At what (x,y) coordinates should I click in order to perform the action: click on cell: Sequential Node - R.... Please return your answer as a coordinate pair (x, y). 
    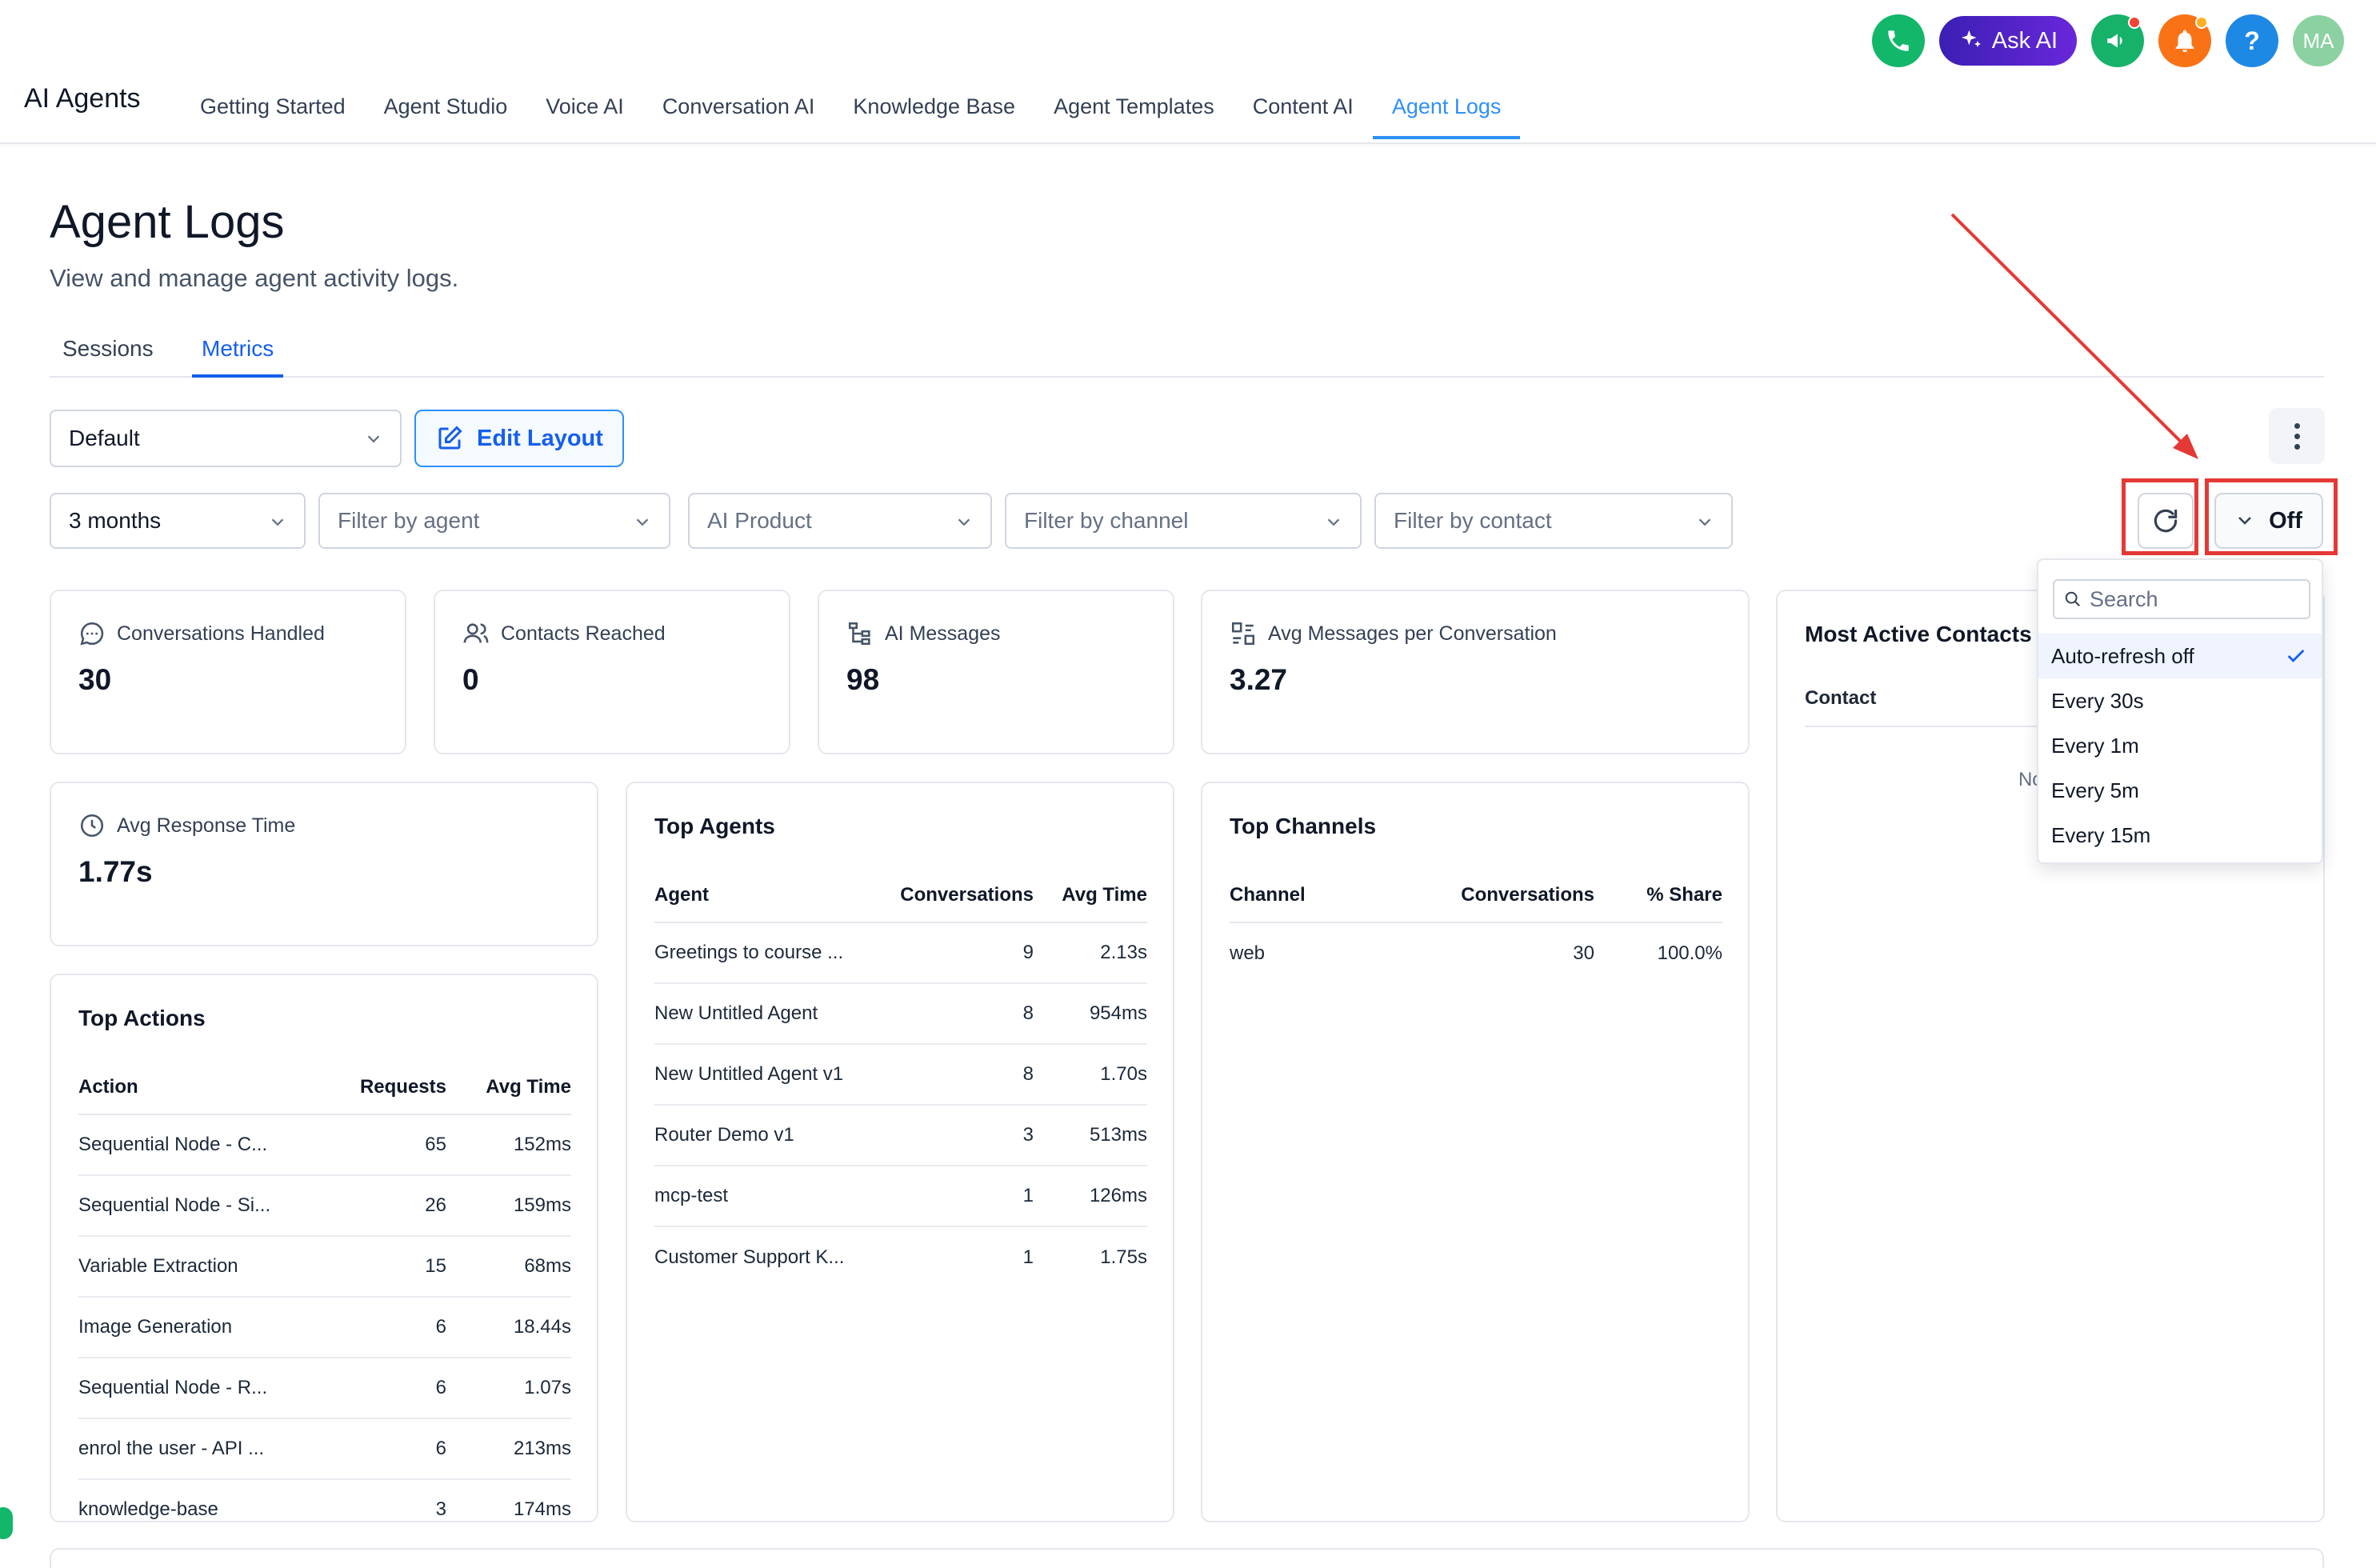
    Looking at the image, I should click on (214, 1388).